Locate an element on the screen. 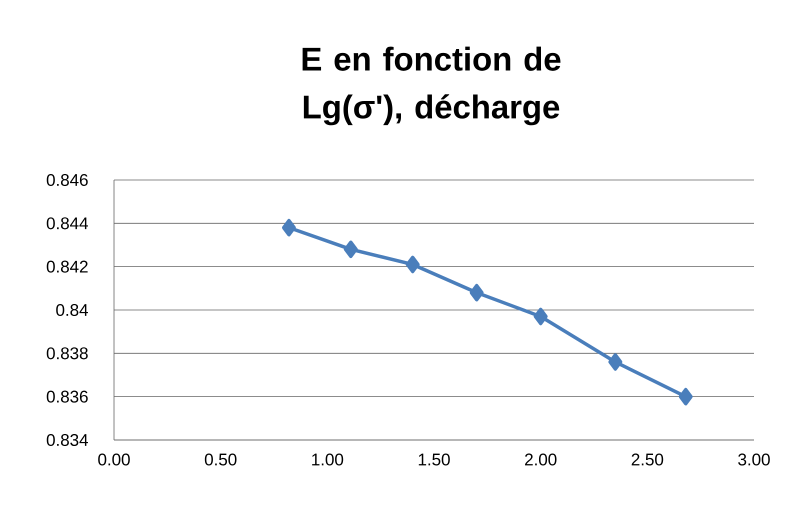  y-tick-label: 0.844 is located at coordinates (67, 223).